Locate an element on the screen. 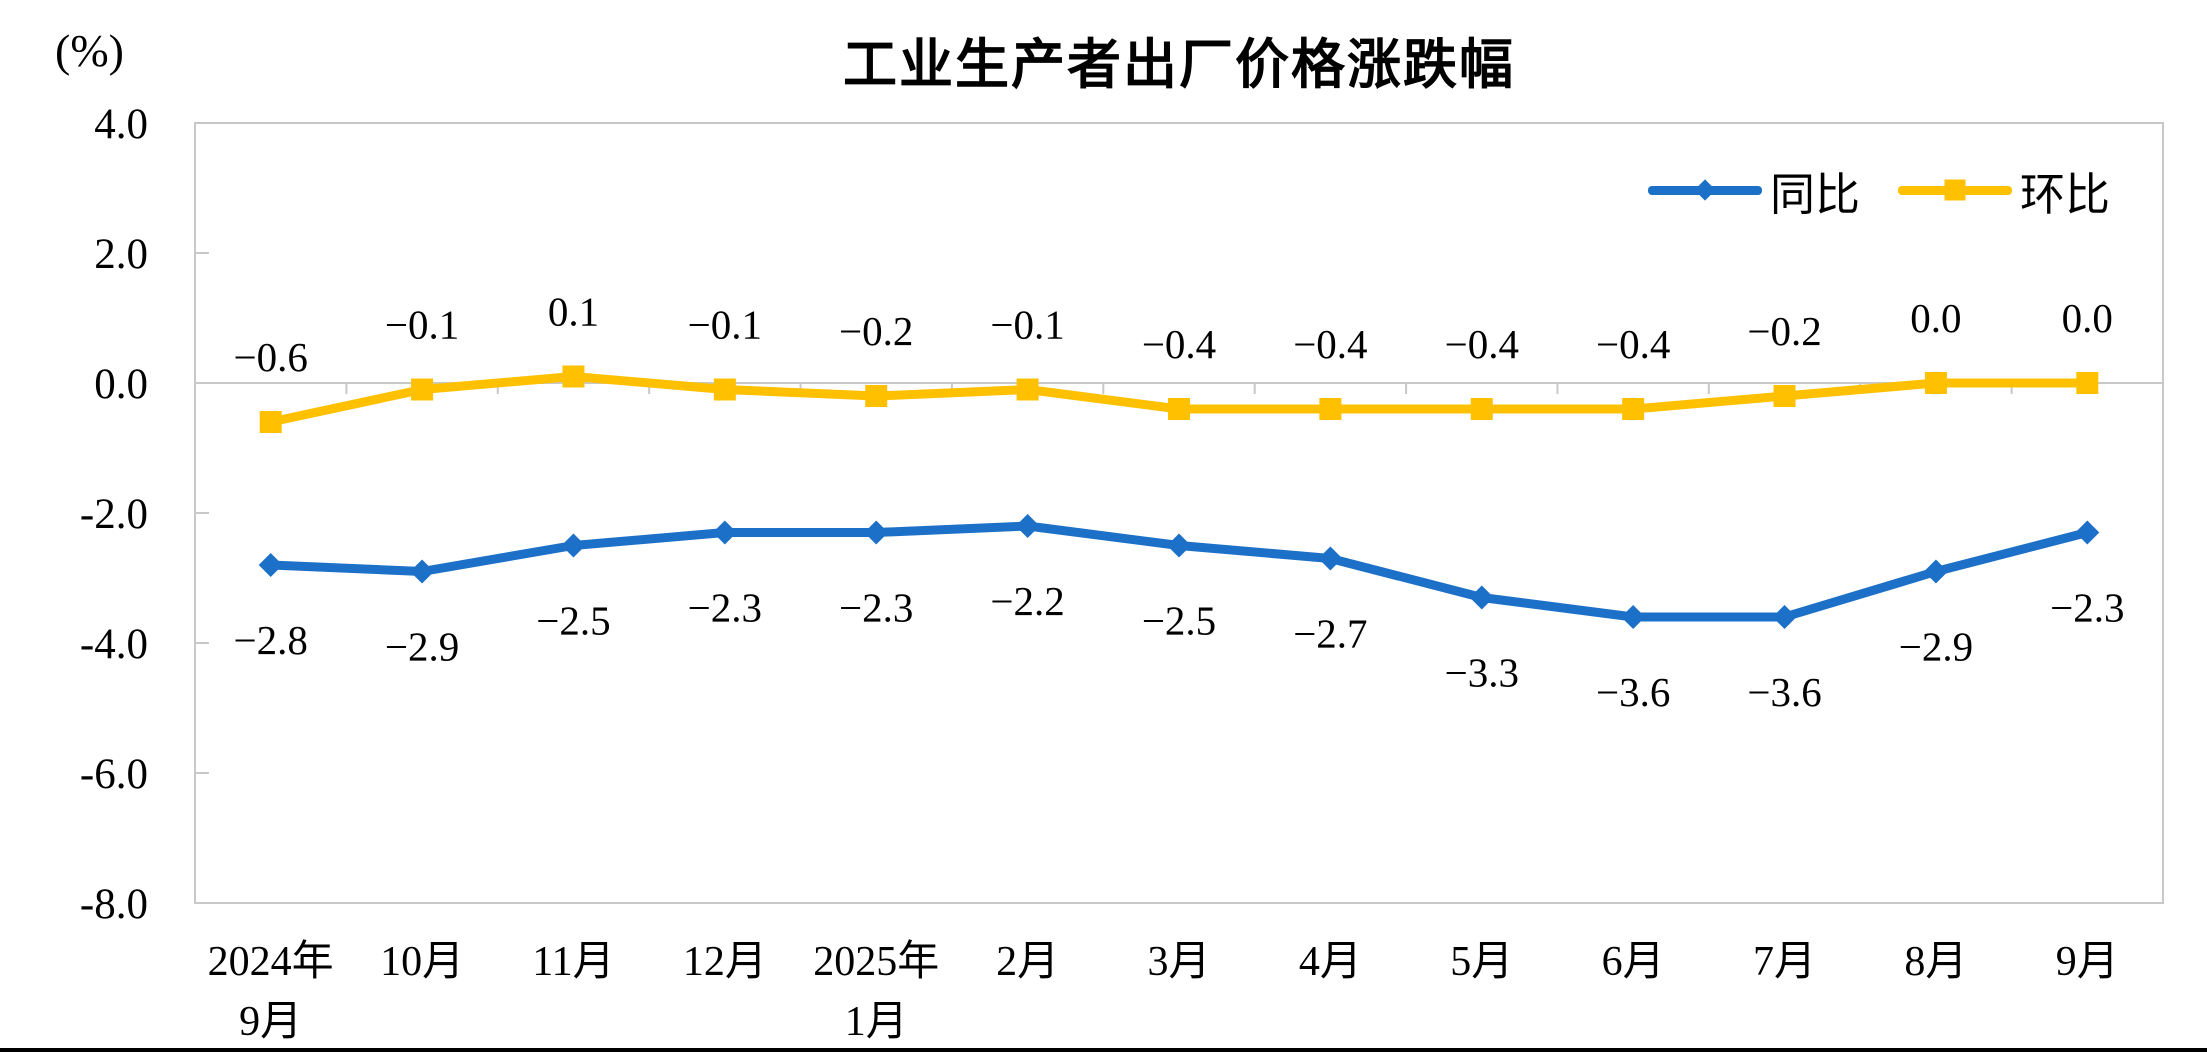 The width and height of the screenshot is (2207, 1058). x-tick-label: 3月 is located at coordinates (1178, 962).